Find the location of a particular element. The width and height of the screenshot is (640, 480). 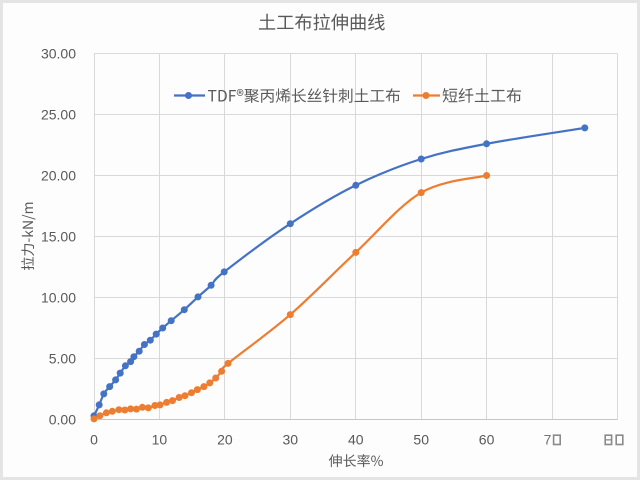

svg-text: 15.00 is located at coordinates (58, 237).